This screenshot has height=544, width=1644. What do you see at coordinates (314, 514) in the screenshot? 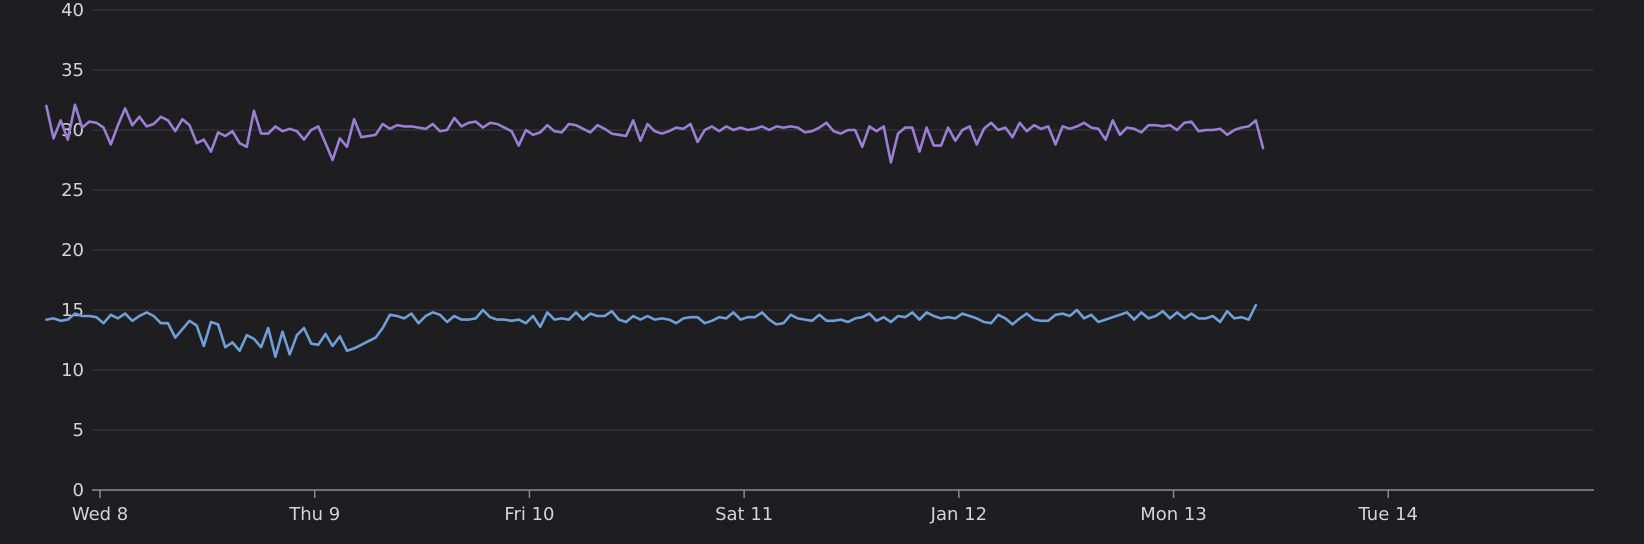
I see `x-tick-label: Thu 9` at bounding box center [314, 514].